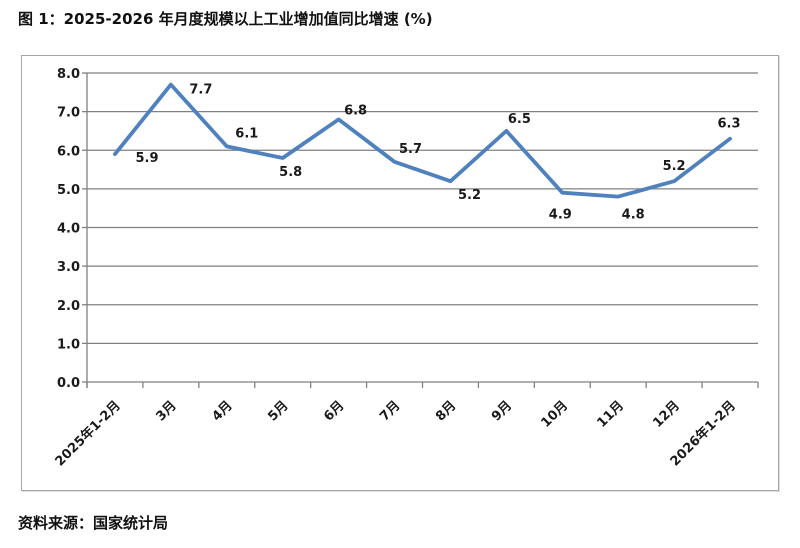  What do you see at coordinates (390, 411) in the screenshot?
I see `x-tick-label: 7月` at bounding box center [390, 411].